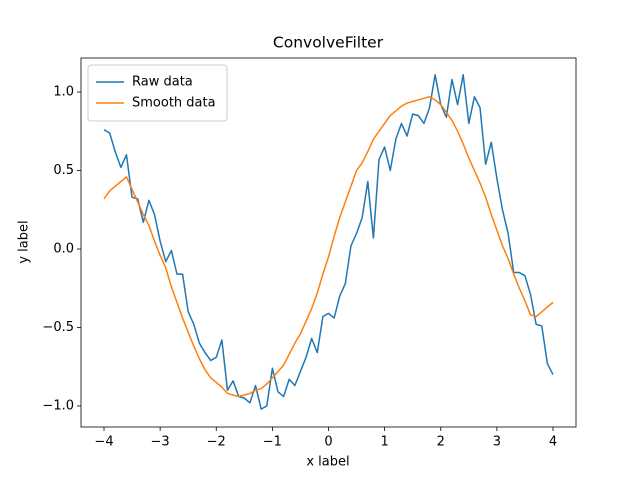 This screenshot has height=480, width=640. Describe the element at coordinates (497, 442) in the screenshot. I see `x-tick-label: 3` at that location.